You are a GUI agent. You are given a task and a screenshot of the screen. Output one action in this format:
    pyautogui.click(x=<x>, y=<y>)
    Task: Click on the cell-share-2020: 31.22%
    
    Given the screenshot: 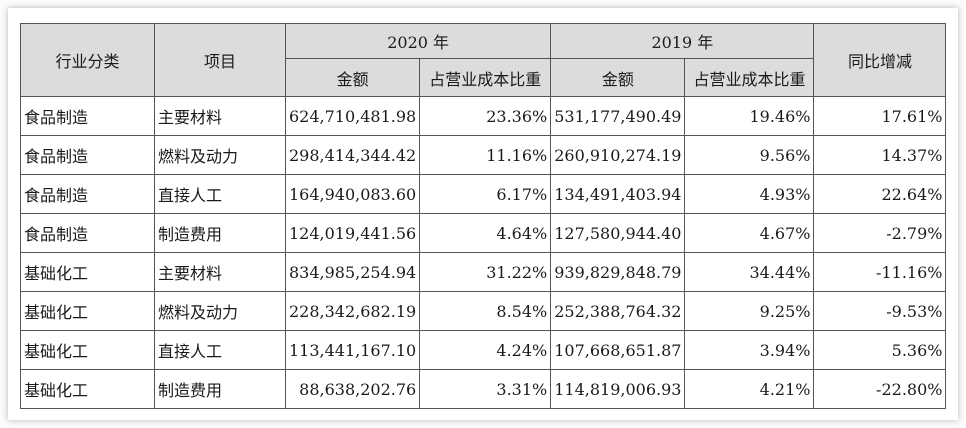 What is the action you would take?
    pyautogui.click(x=485, y=272)
    